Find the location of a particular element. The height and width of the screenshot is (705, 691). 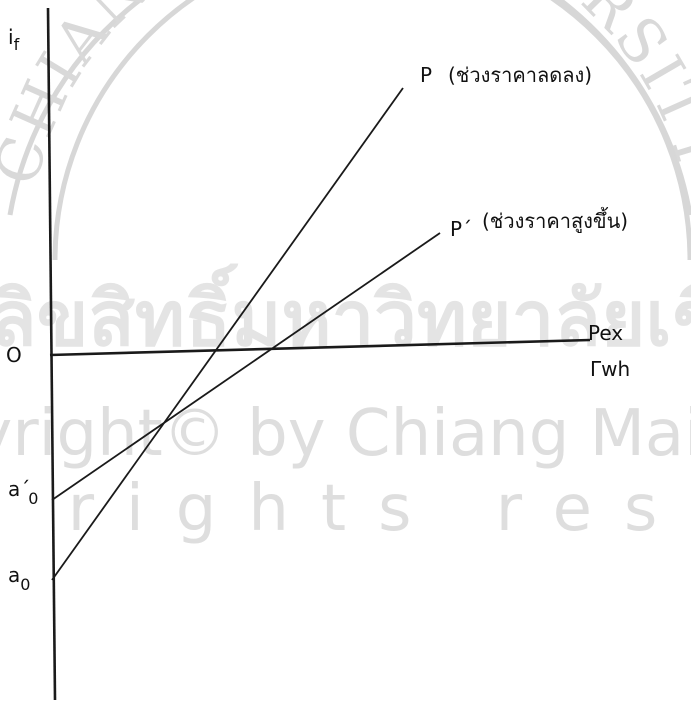

line-p-label: P is located at coordinates (426, 75).